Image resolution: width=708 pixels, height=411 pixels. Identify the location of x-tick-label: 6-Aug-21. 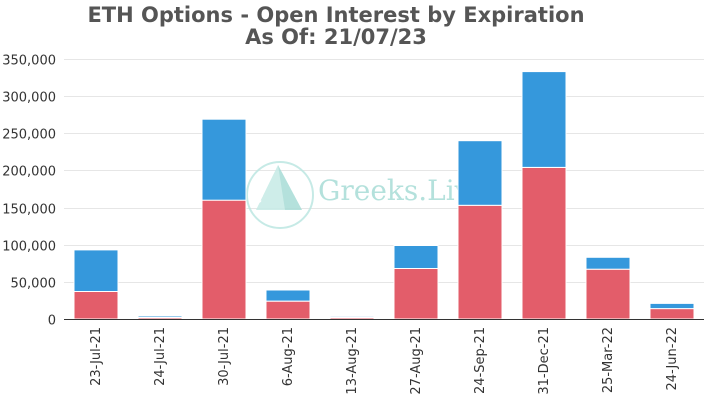
(288, 356).